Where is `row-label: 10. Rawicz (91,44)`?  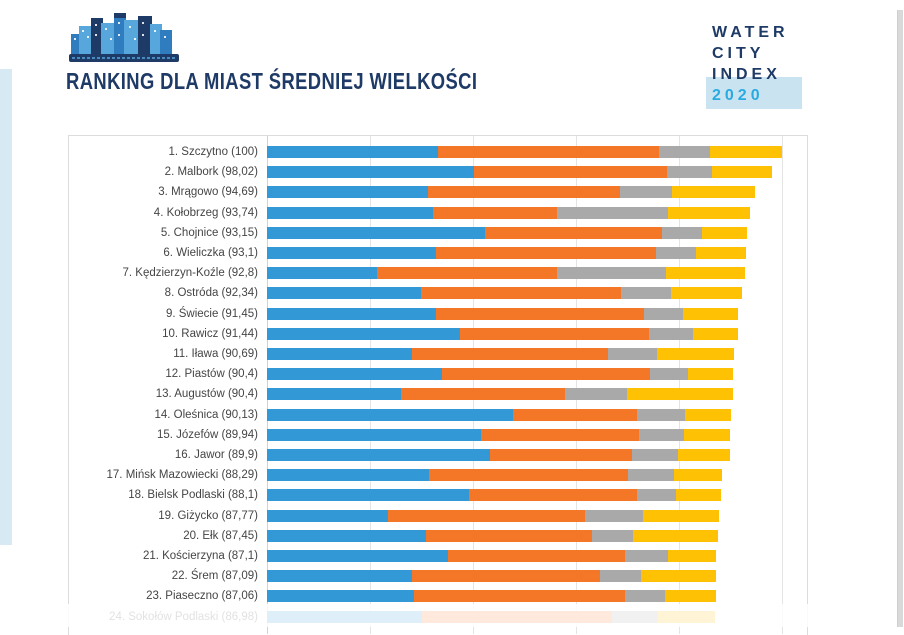 row-label: 10. Rawicz (91,44) is located at coordinates (210, 333).